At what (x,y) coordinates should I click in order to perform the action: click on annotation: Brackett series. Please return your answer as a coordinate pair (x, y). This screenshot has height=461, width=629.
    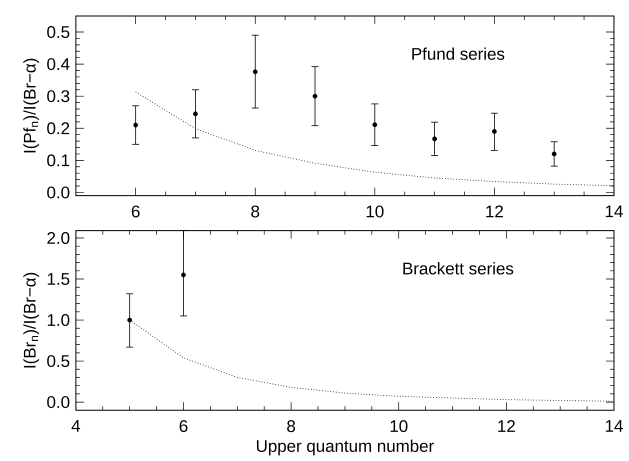
    Looking at the image, I should click on (458, 268).